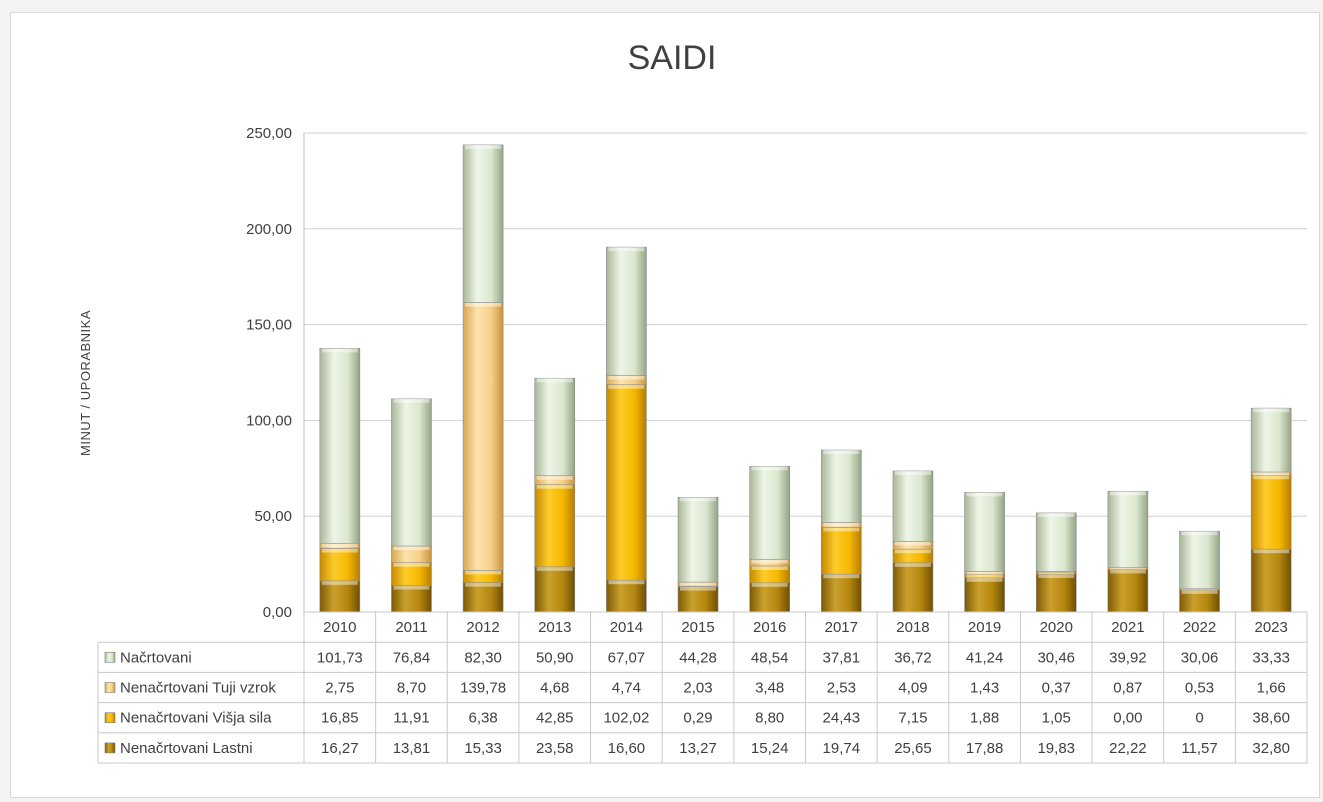 This screenshot has height=802, width=1323. Describe the element at coordinates (1199, 718) in the screenshot. I see `data-label-nenacrtovani-visja-sila-2022: 0` at that location.